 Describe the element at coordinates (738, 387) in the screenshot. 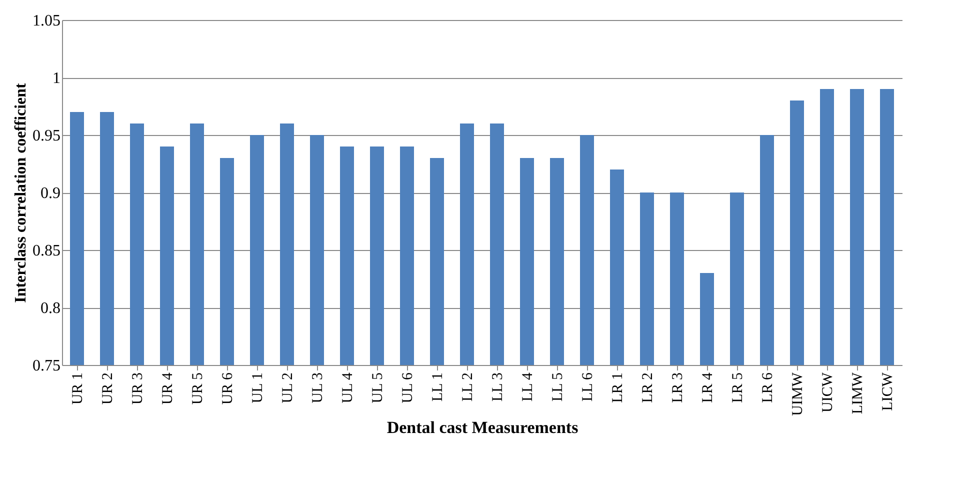

I see `x-tick-label: LR 5` at that location.